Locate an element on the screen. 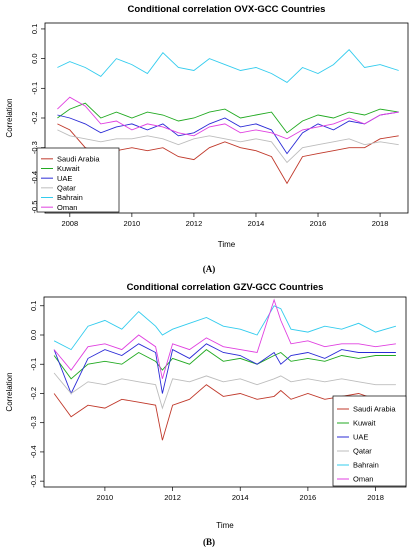 The height and width of the screenshot is (550, 418). x-tick-label: 2008 is located at coordinates (69, 223).